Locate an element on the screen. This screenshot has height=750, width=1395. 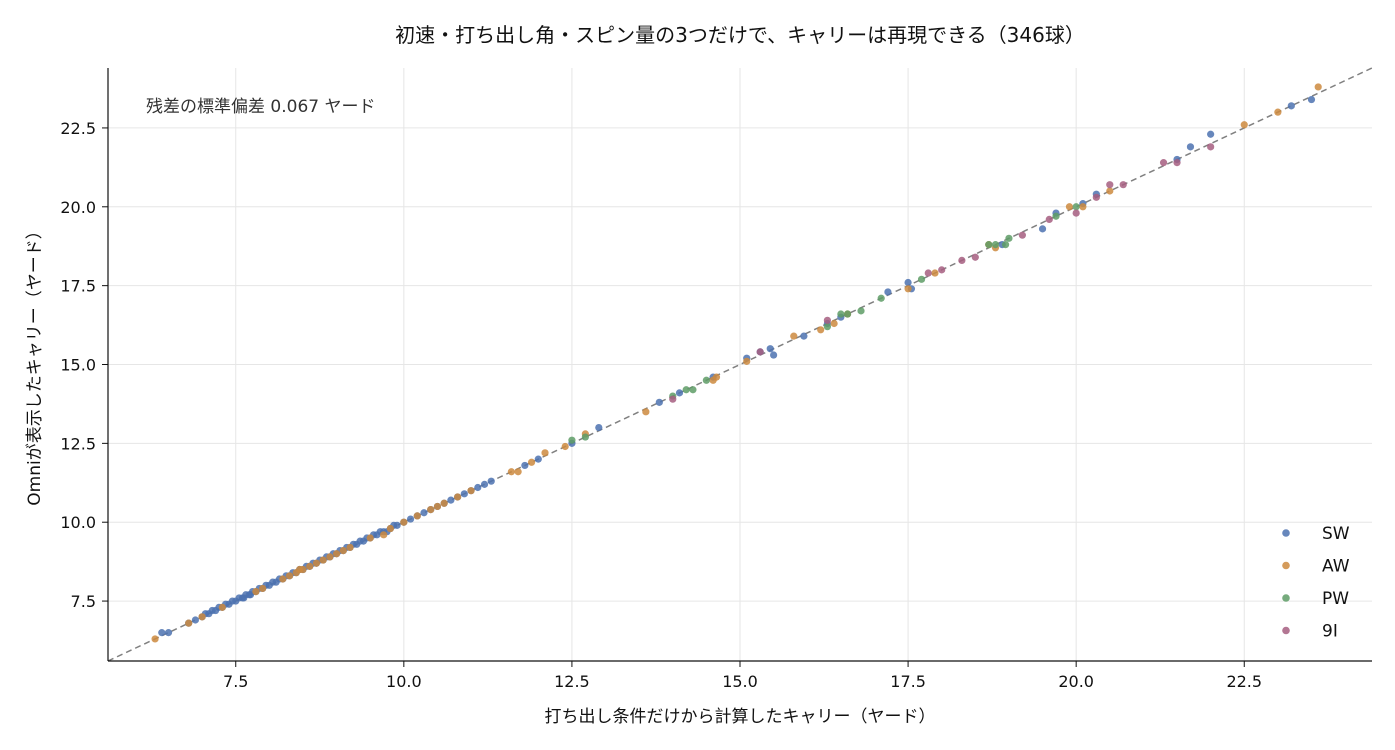
x-axis-label: 打ち出し条件だけから計算したキャリー（ヤード） is located at coordinates (740, 717).